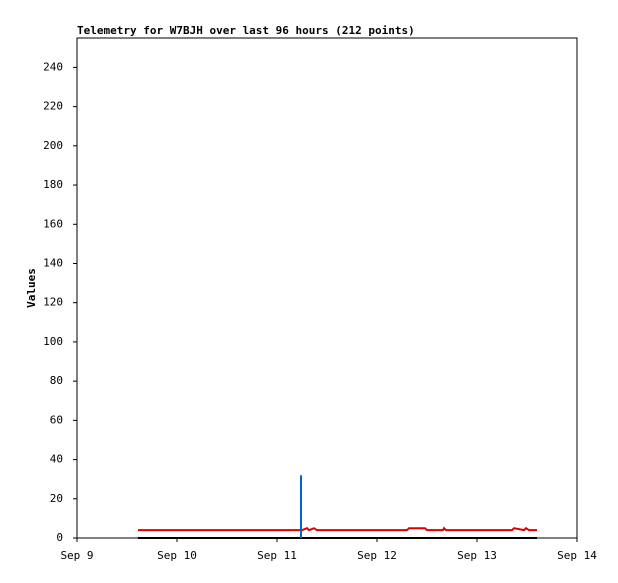  I want to click on y-tick-label: 60, so click(56, 419).